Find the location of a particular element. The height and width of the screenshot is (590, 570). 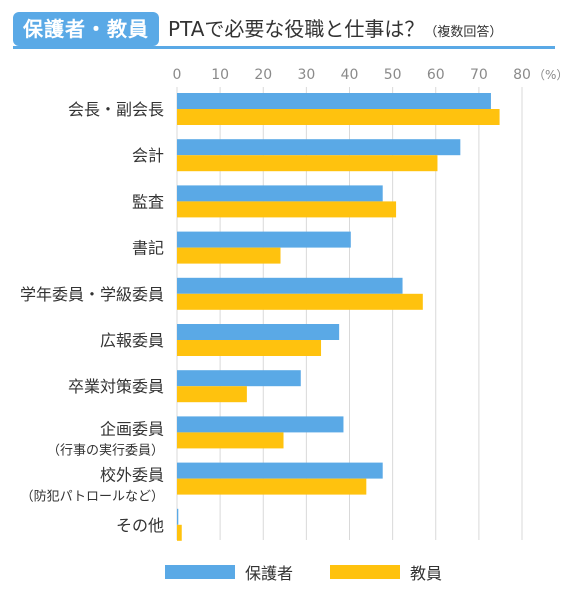

category-label-5: 広報委員 is located at coordinates (132, 340).